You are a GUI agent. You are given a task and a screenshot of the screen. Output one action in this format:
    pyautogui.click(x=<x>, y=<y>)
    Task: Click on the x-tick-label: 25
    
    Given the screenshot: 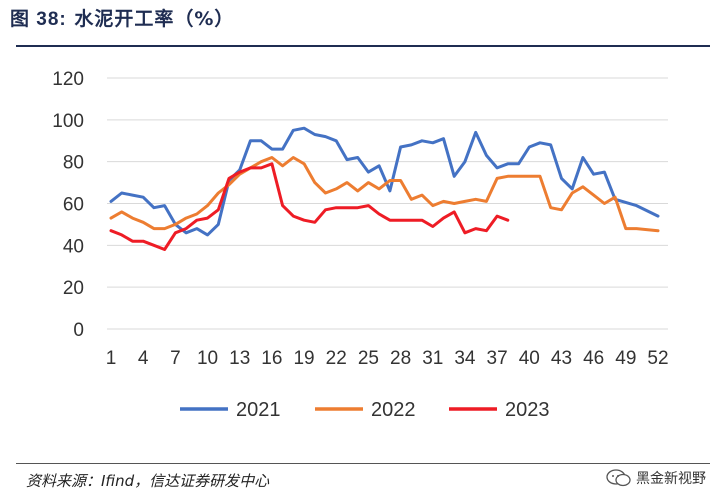 What is the action you would take?
    pyautogui.click(x=368, y=358)
    